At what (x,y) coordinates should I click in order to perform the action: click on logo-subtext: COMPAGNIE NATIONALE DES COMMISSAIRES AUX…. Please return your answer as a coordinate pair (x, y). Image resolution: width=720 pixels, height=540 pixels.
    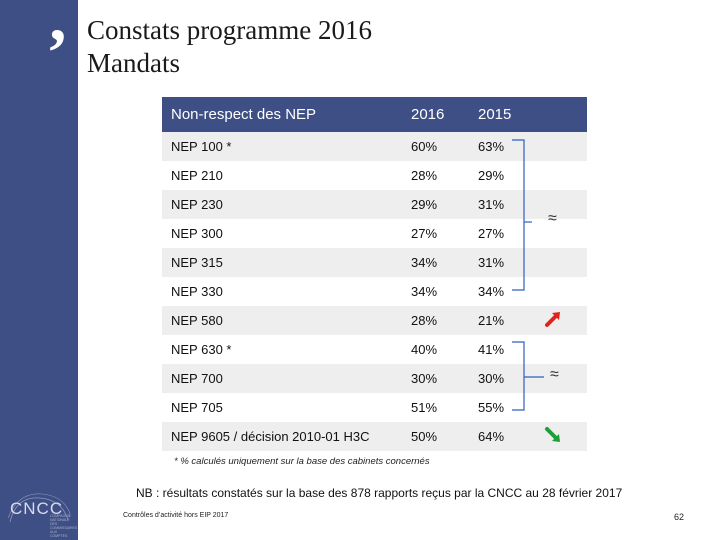
    Looking at the image, I should click on (64, 526).